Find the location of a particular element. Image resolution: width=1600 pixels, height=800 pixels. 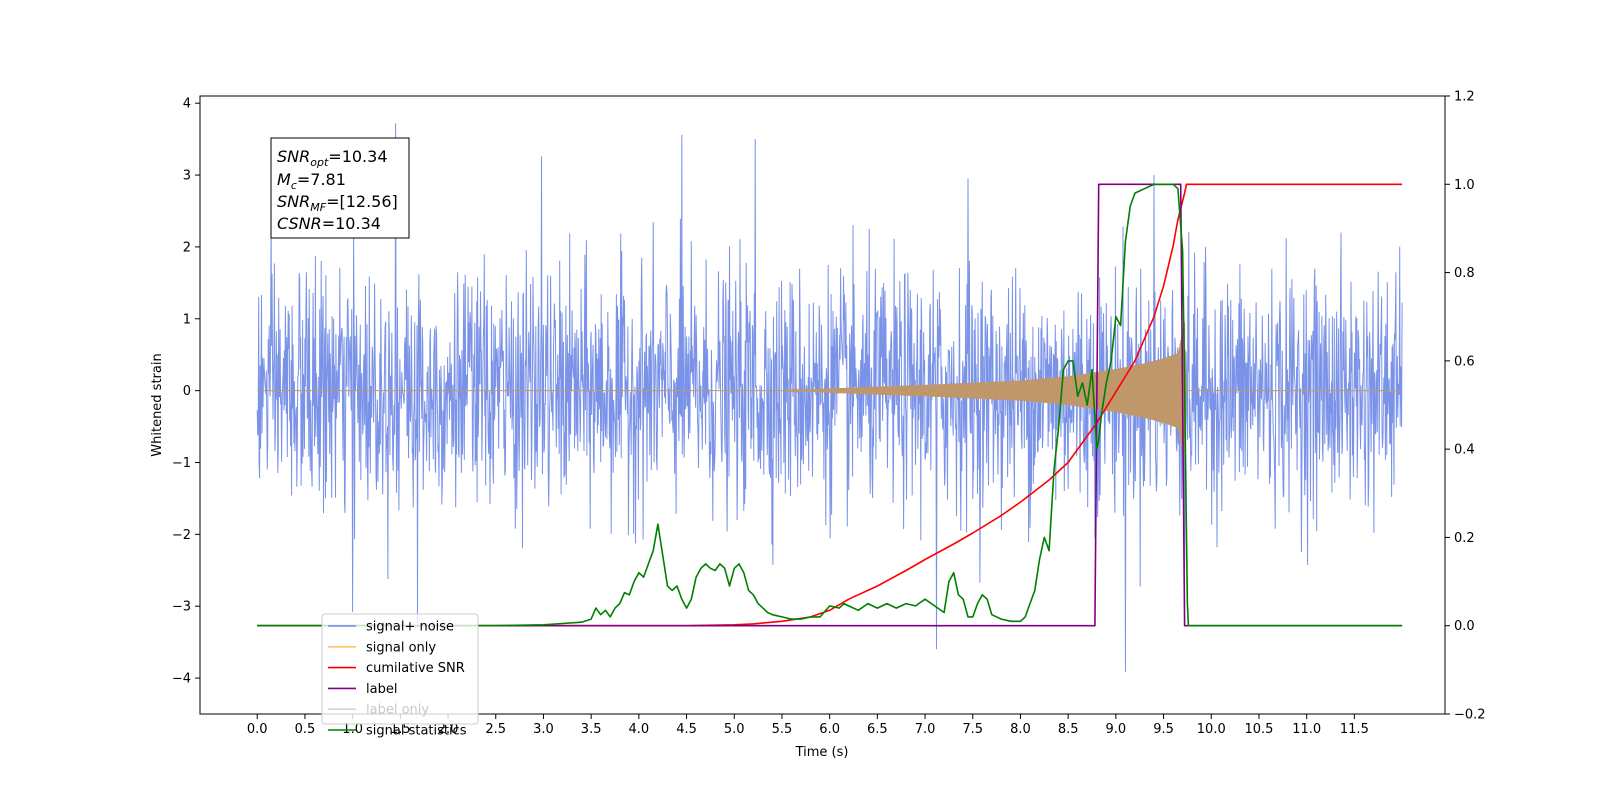

y2-tick-label: 1.2 is located at coordinates (1464, 97).